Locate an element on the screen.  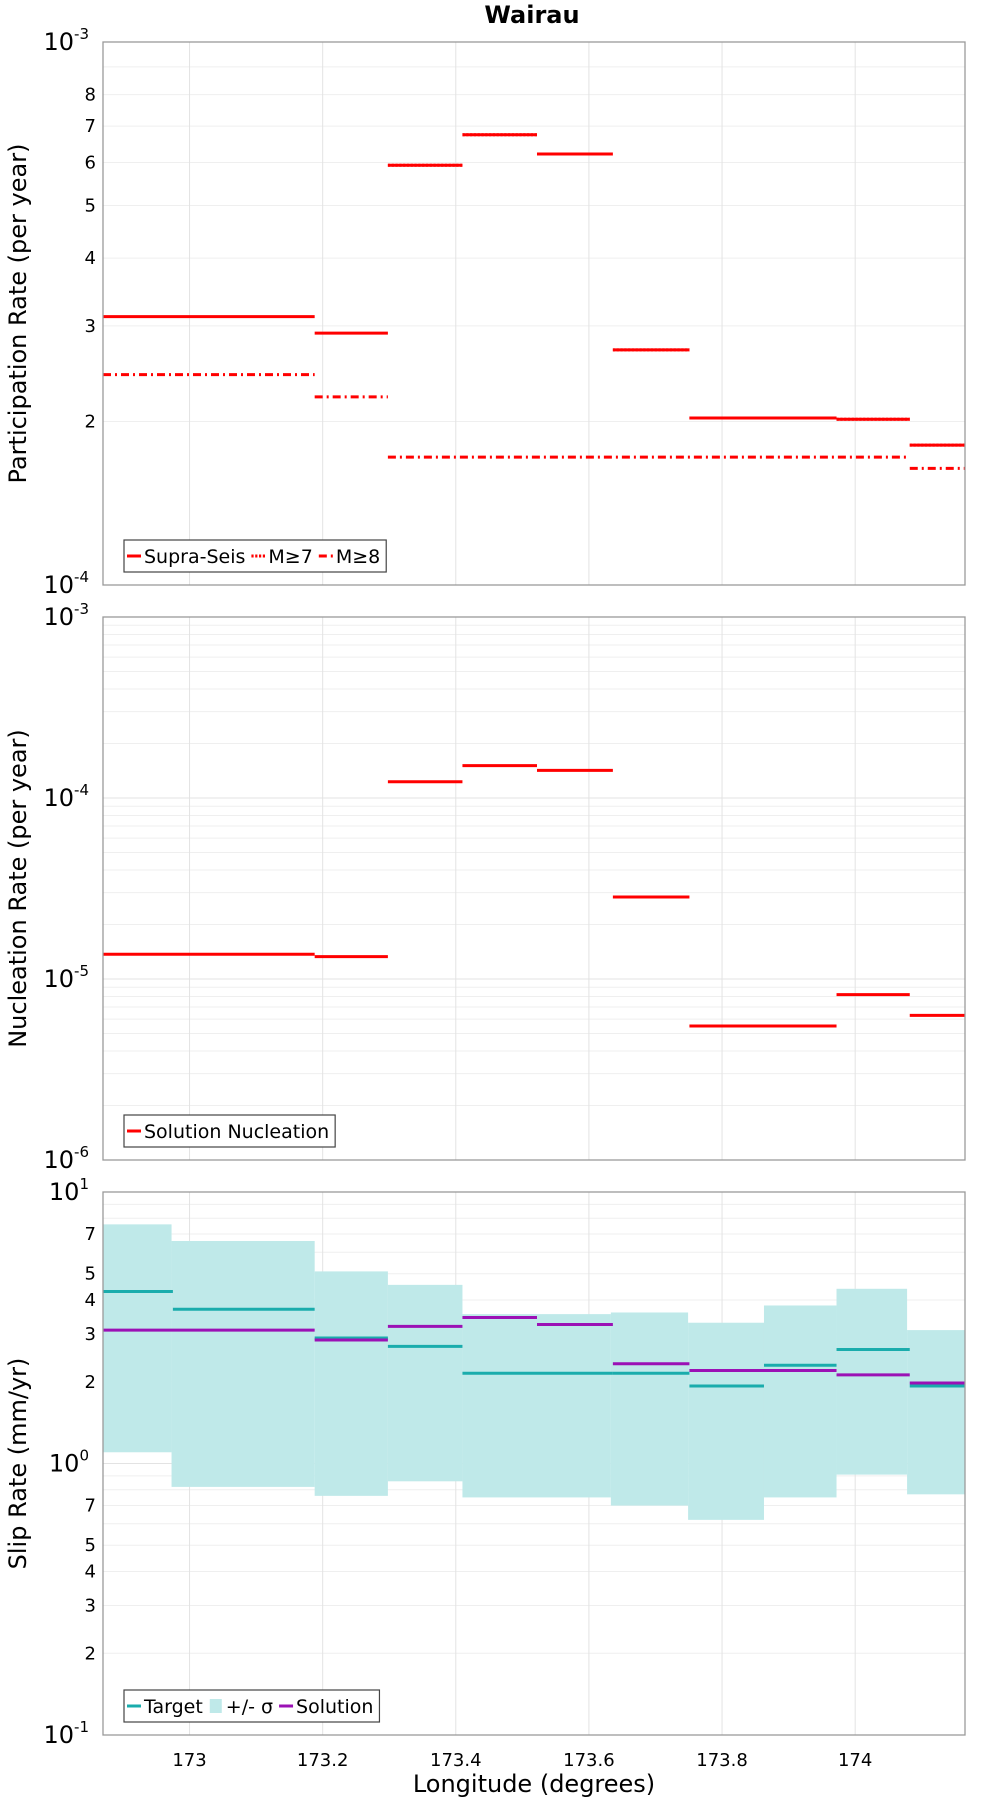
y-axis-label: Nucleation Rate (per year) is located at coordinates (18, 888).